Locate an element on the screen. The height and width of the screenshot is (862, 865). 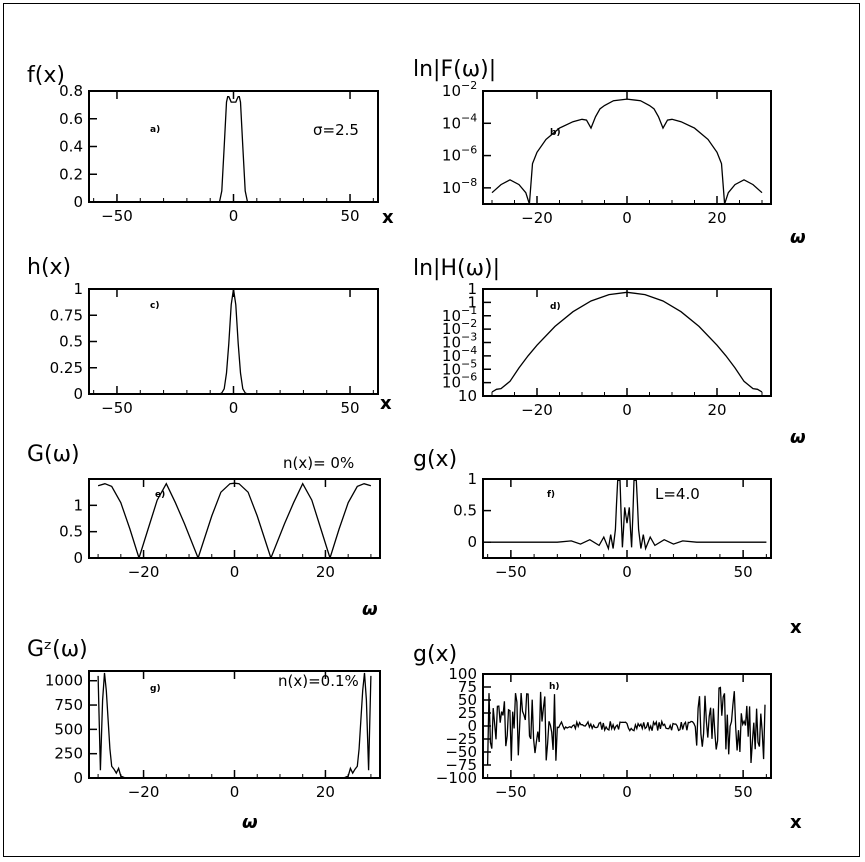
data-line-d is located at coordinates (627, 342).